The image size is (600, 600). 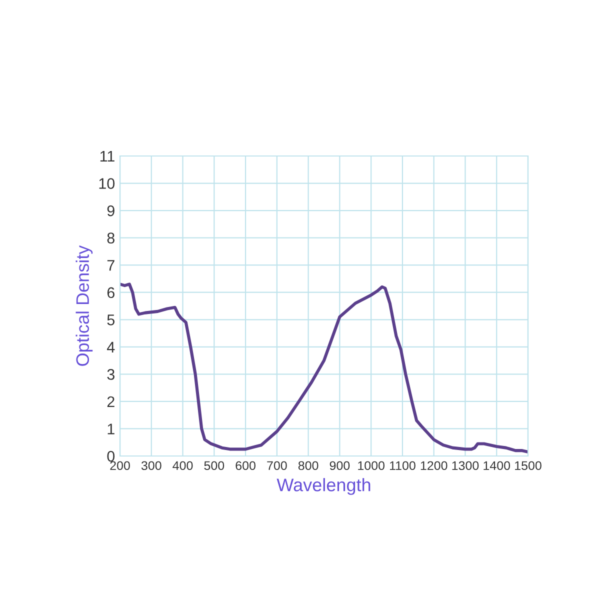 I want to click on x-tick-label: 500, so click(x=214, y=465).